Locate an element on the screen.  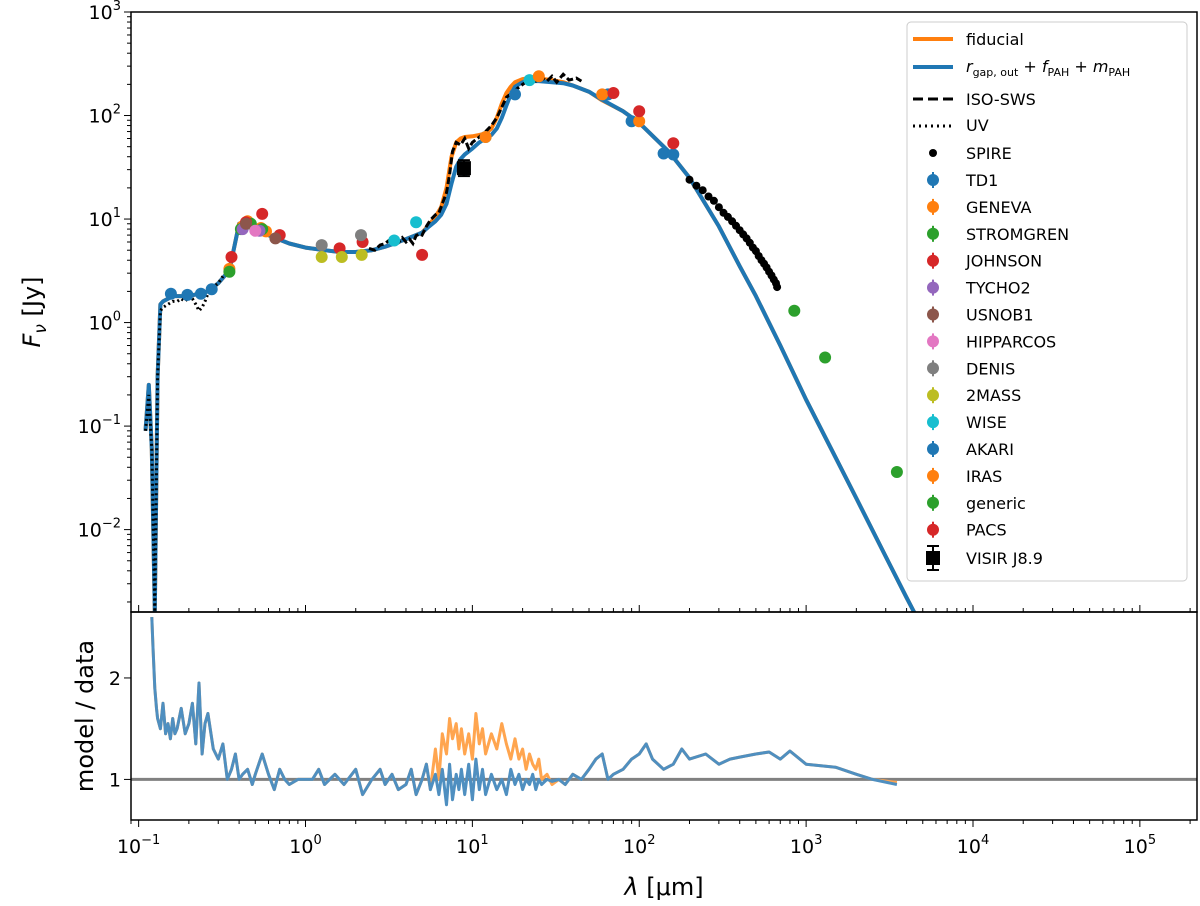
legend-label-iras: IRAS is located at coordinates (984, 476).